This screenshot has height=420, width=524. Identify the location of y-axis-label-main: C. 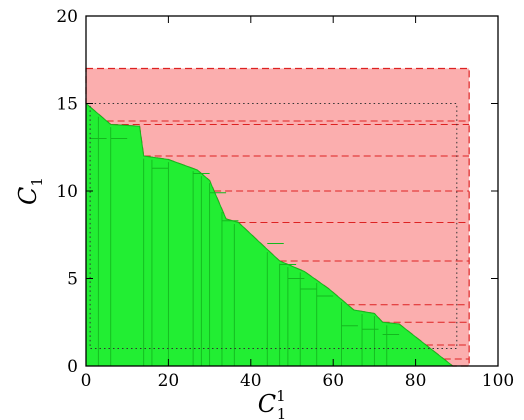
(28, 196).